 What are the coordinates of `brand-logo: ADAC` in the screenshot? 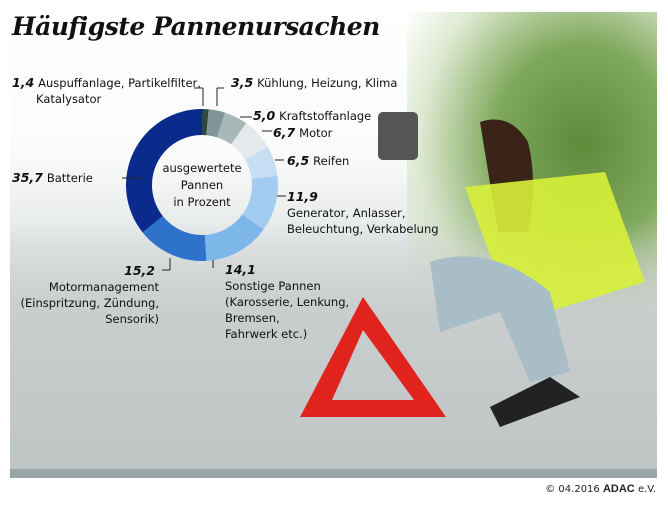 It's located at (618, 489).